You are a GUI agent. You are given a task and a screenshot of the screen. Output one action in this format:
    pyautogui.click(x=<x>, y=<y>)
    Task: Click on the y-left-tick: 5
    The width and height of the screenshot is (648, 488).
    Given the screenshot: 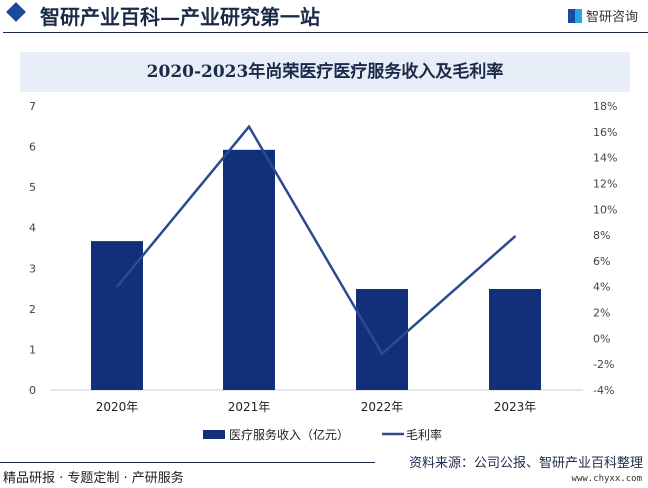 What is the action you would take?
    pyautogui.click(x=32, y=187)
    